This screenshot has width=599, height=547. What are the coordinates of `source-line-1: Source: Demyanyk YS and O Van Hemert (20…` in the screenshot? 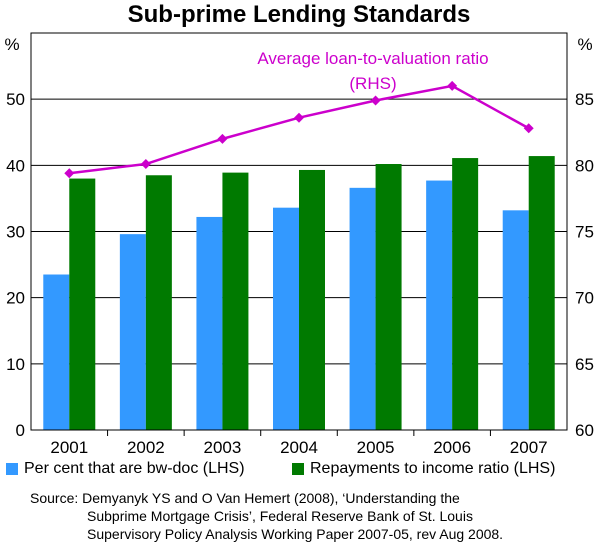 It's located at (245, 498).